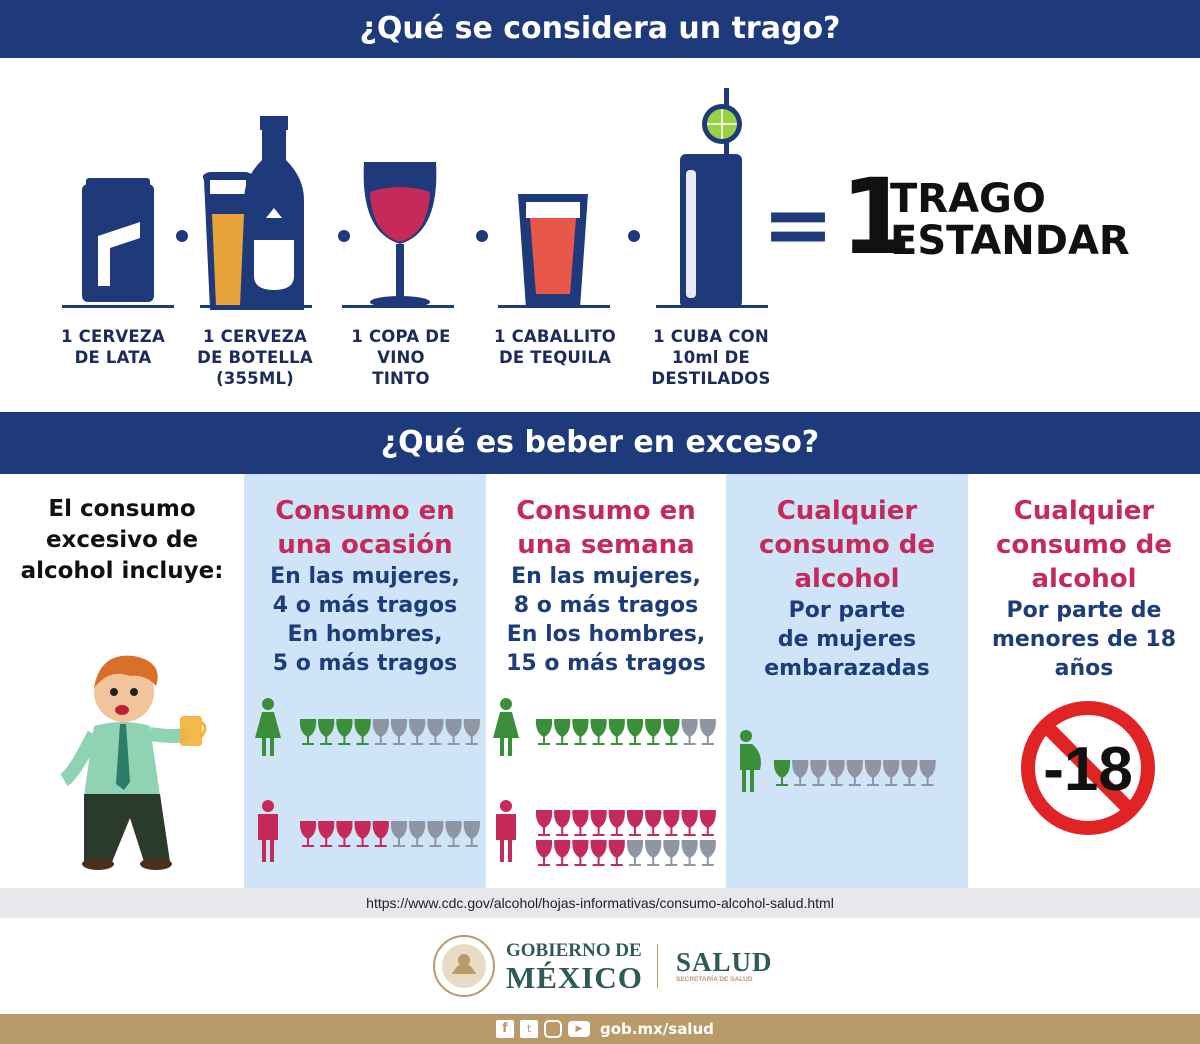 The height and width of the screenshot is (1044, 1200). I want to click on single-occasion-column, so click(365, 681).